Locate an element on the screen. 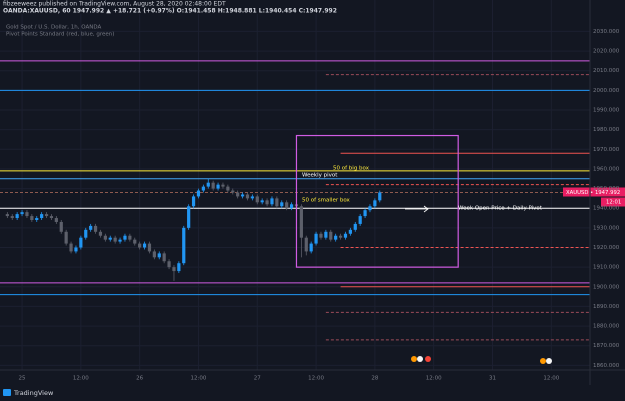 The height and width of the screenshot is (401, 625). annotation: 50 of smaller box is located at coordinates (326, 201).